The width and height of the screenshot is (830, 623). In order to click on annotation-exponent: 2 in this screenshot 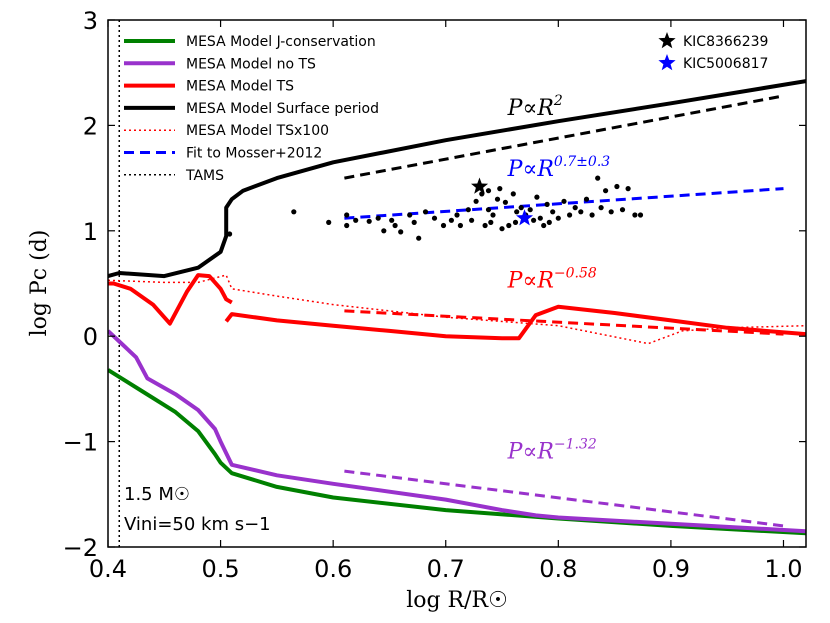, I will do `click(558, 101)`.